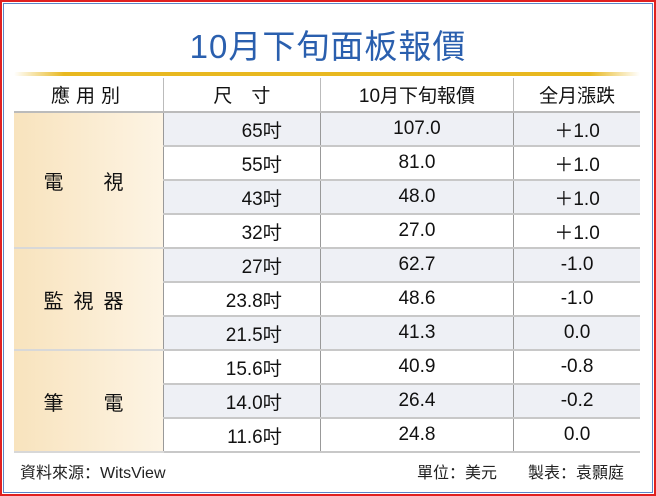 The height and width of the screenshot is (496, 656). Describe the element at coordinates (241, 401) in the screenshot. I see `size-cell: 14.0吋` at that location.